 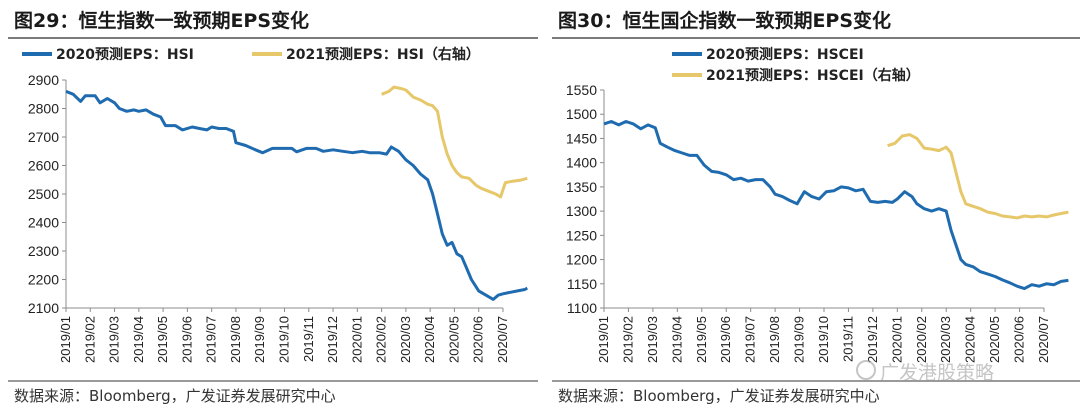 I want to click on y-tick-label: 2200, so click(x=43, y=280).